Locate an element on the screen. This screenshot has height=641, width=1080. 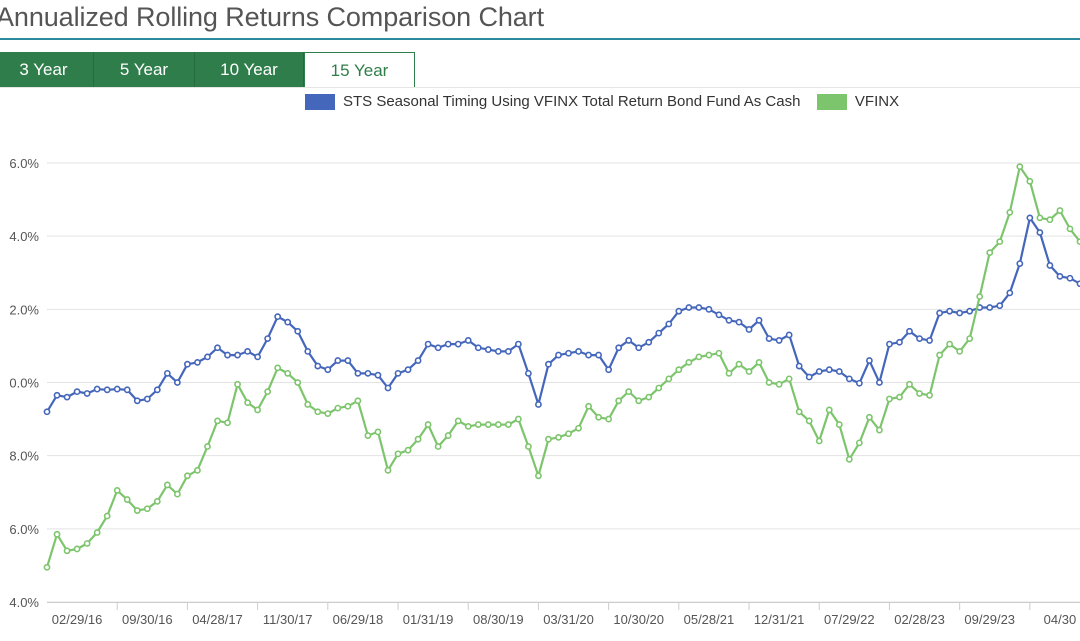
y-tick-label: 4.0% is located at coordinates (24, 602).